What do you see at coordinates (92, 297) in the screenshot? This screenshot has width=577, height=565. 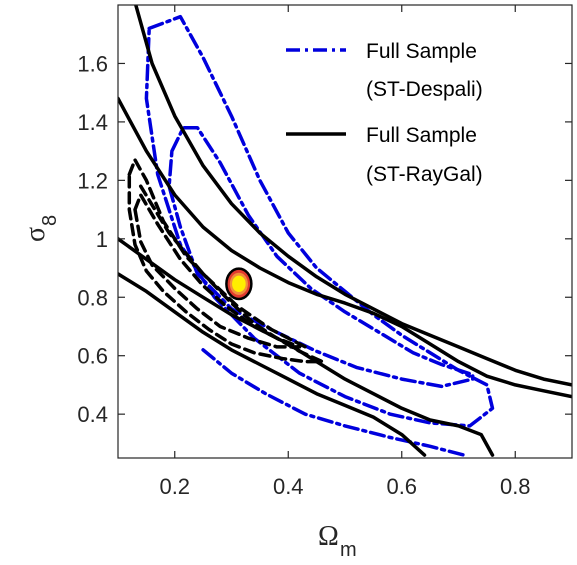 I see `y-tick-label-2: 0.8` at bounding box center [92, 297].